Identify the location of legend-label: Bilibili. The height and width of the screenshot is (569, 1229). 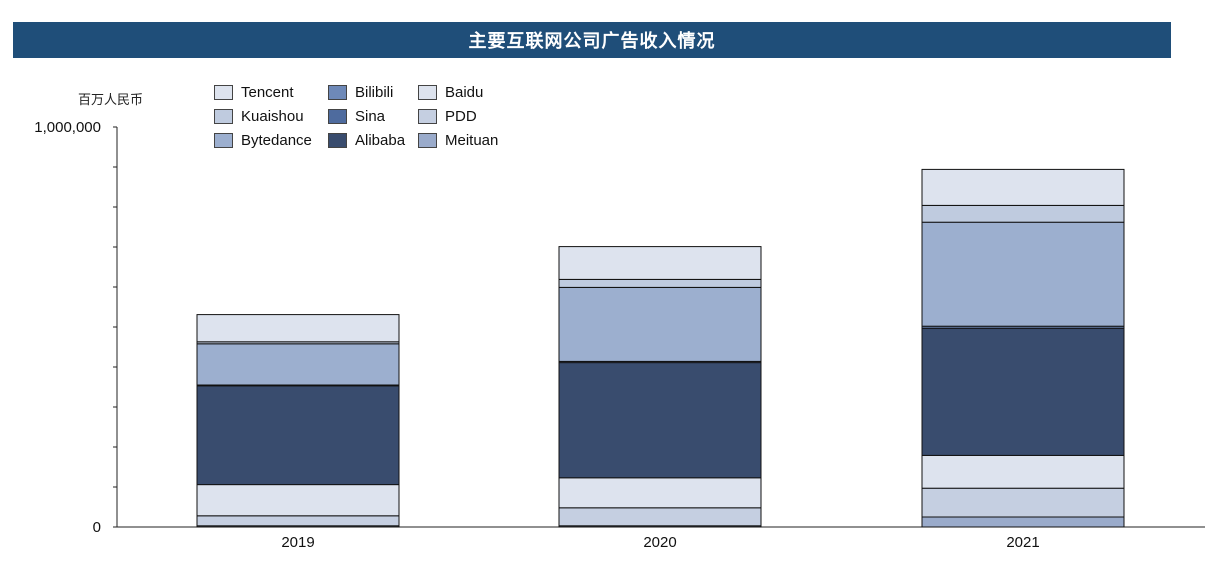
(374, 92).